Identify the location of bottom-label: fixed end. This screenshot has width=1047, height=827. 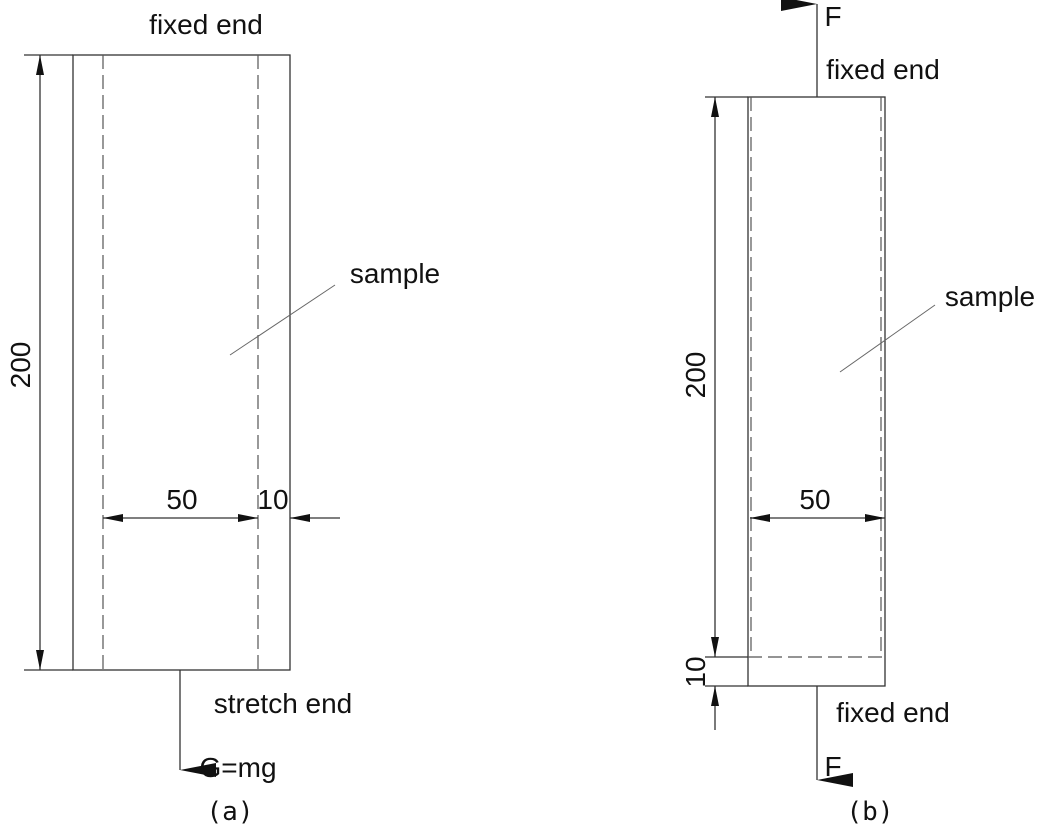
(893, 712).